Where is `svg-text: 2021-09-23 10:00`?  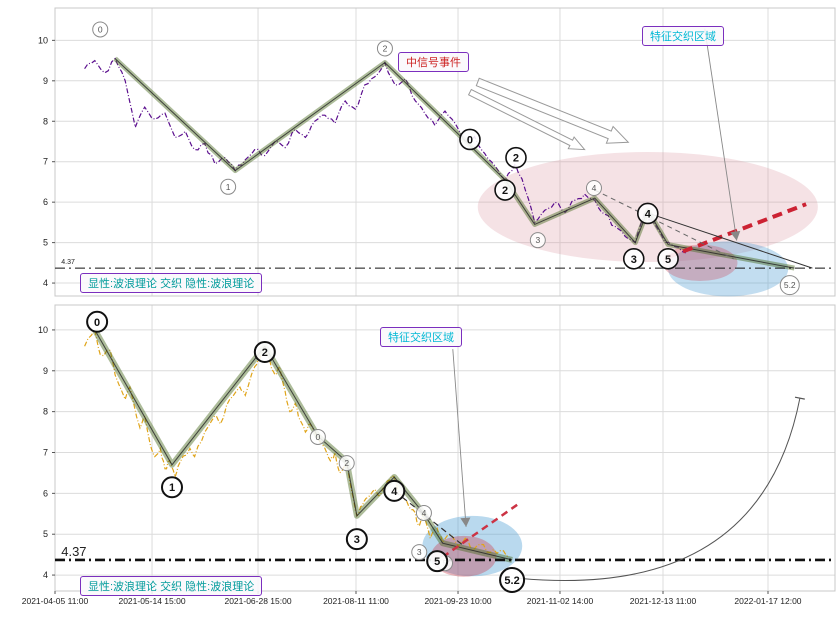
svg-text: 2021-09-23 10:00 is located at coordinates (457, 601).